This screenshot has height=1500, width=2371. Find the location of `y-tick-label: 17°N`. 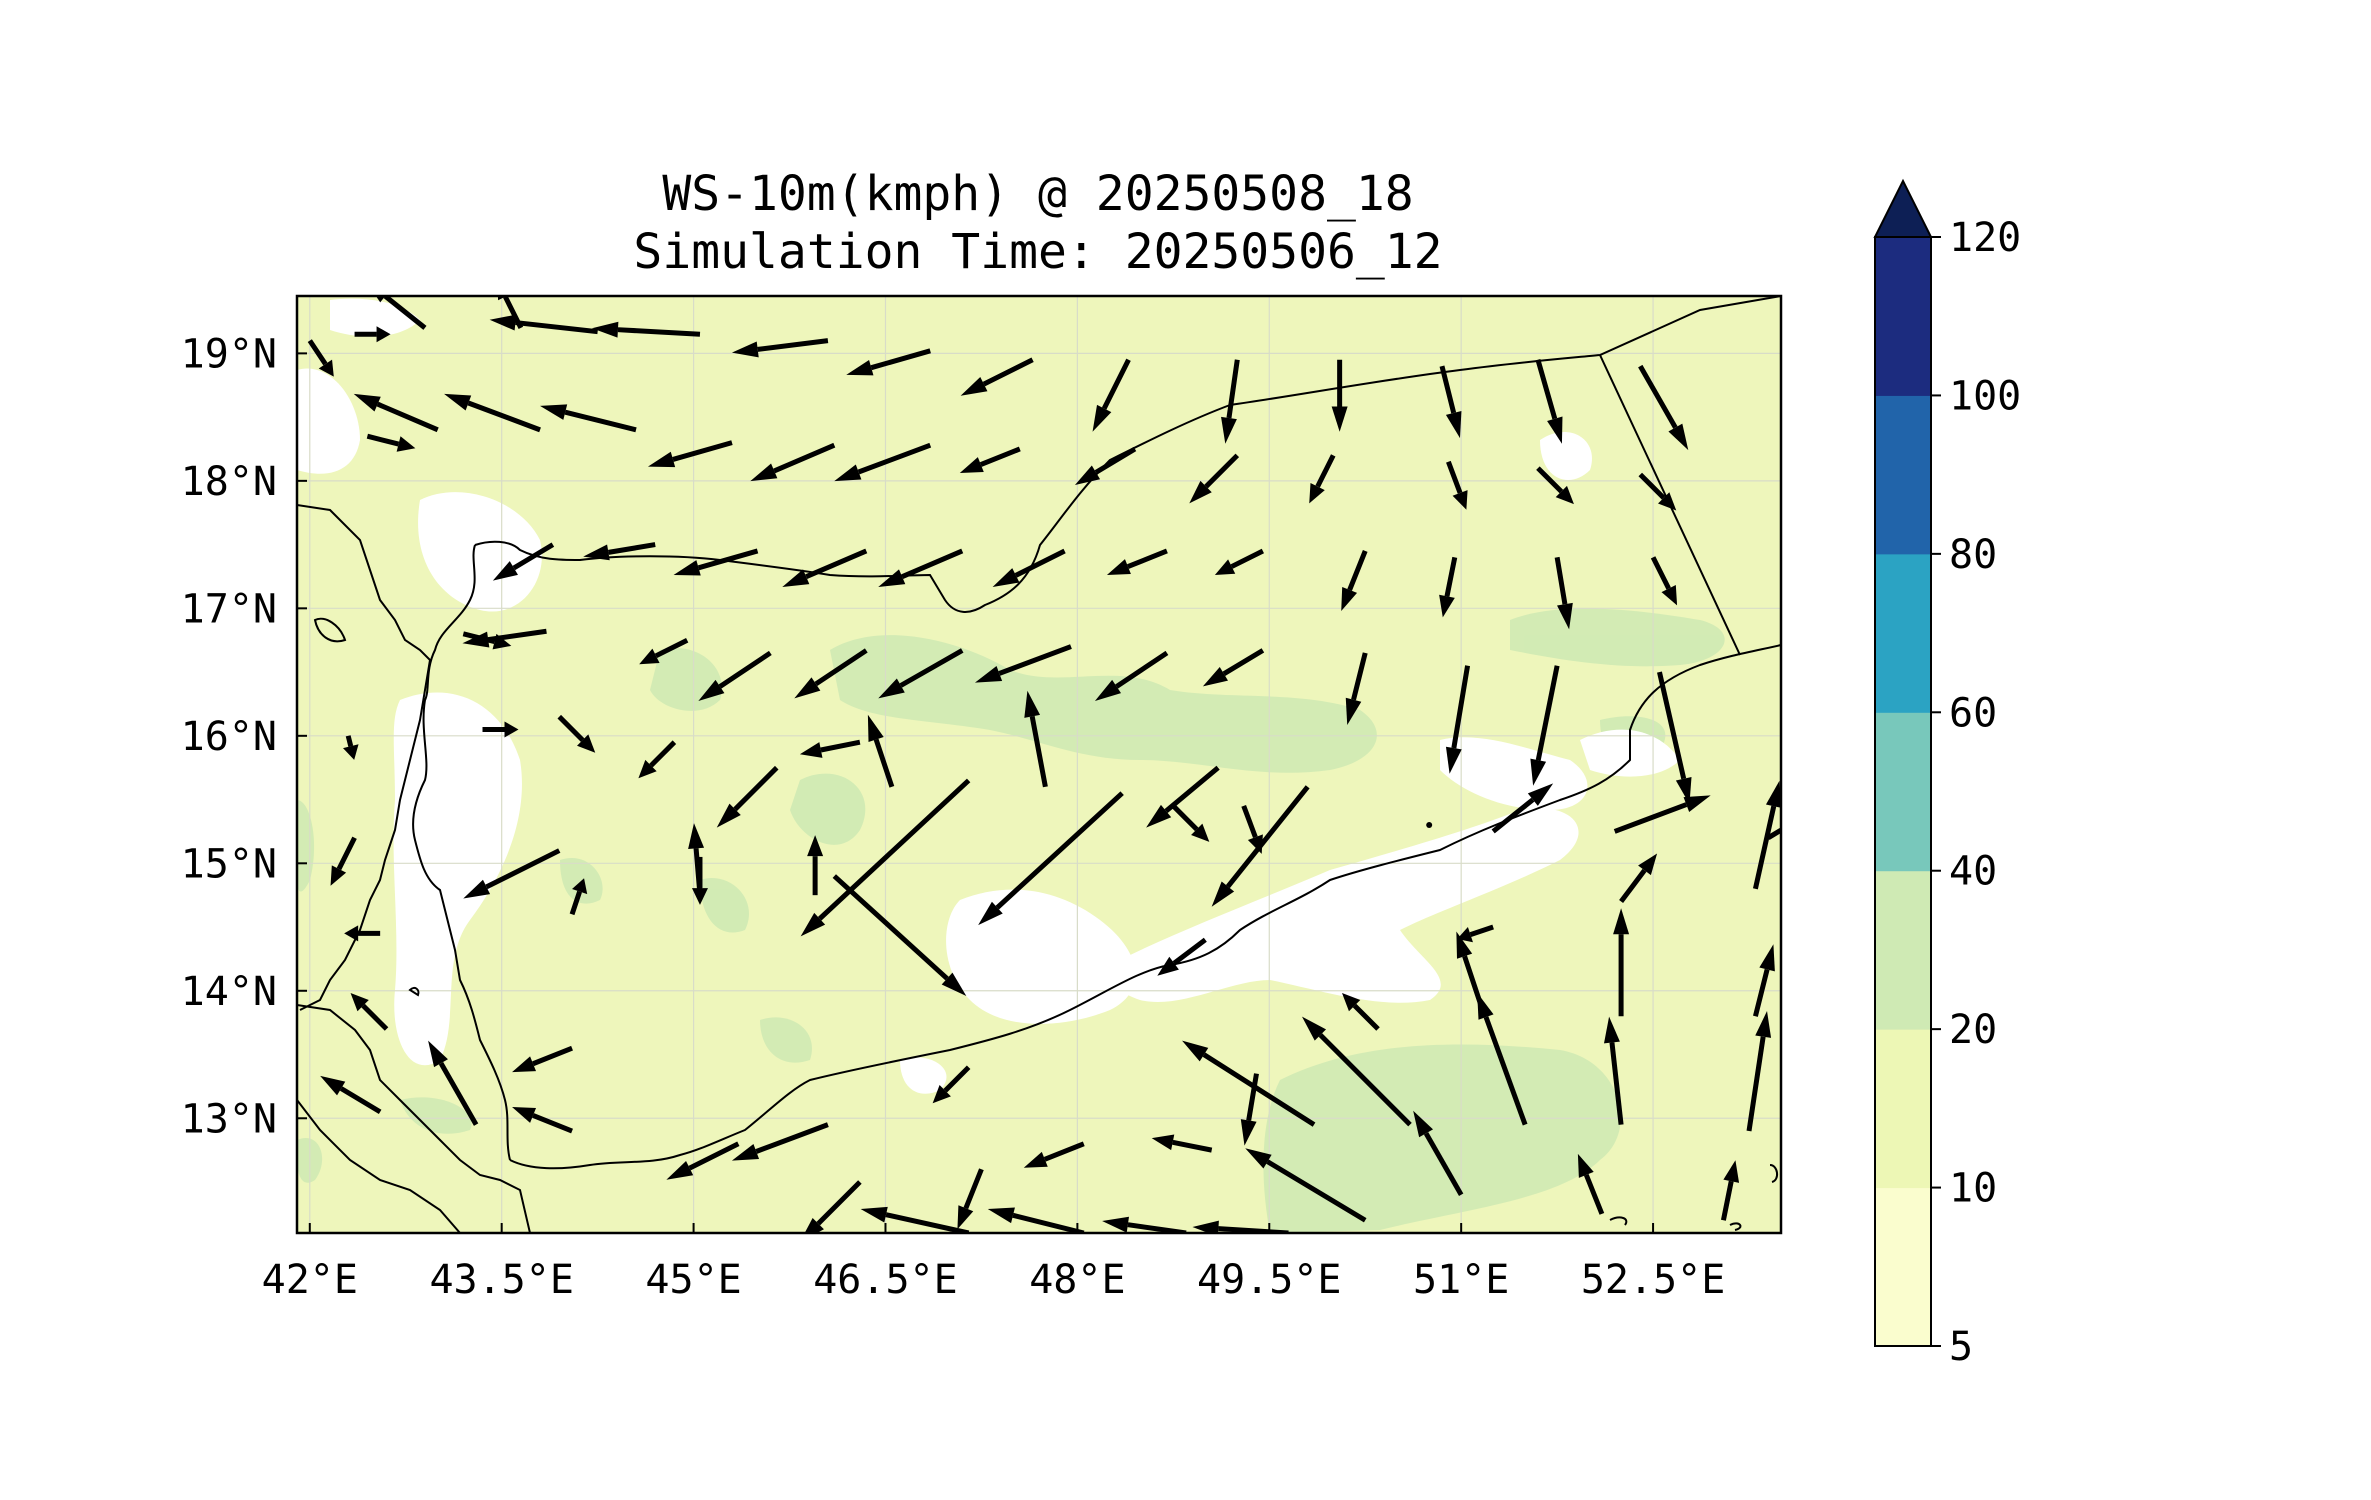

y-tick-label: 17°N is located at coordinates (229, 609).